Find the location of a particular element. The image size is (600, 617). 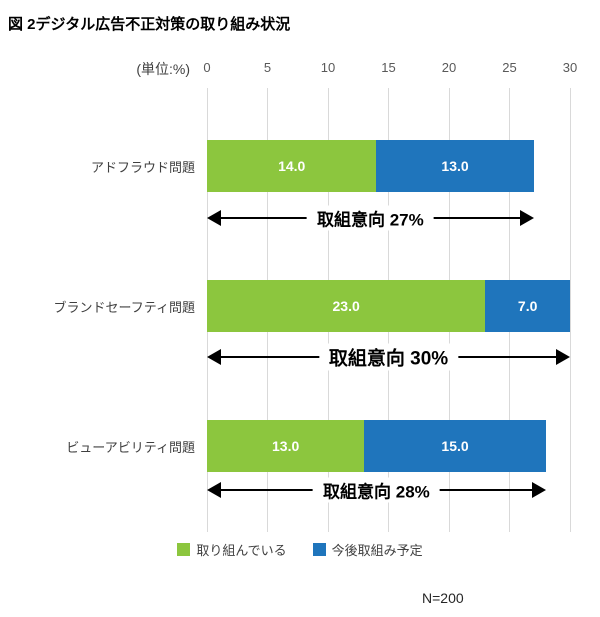

unit-label: (単位:%) is located at coordinates (163, 69).